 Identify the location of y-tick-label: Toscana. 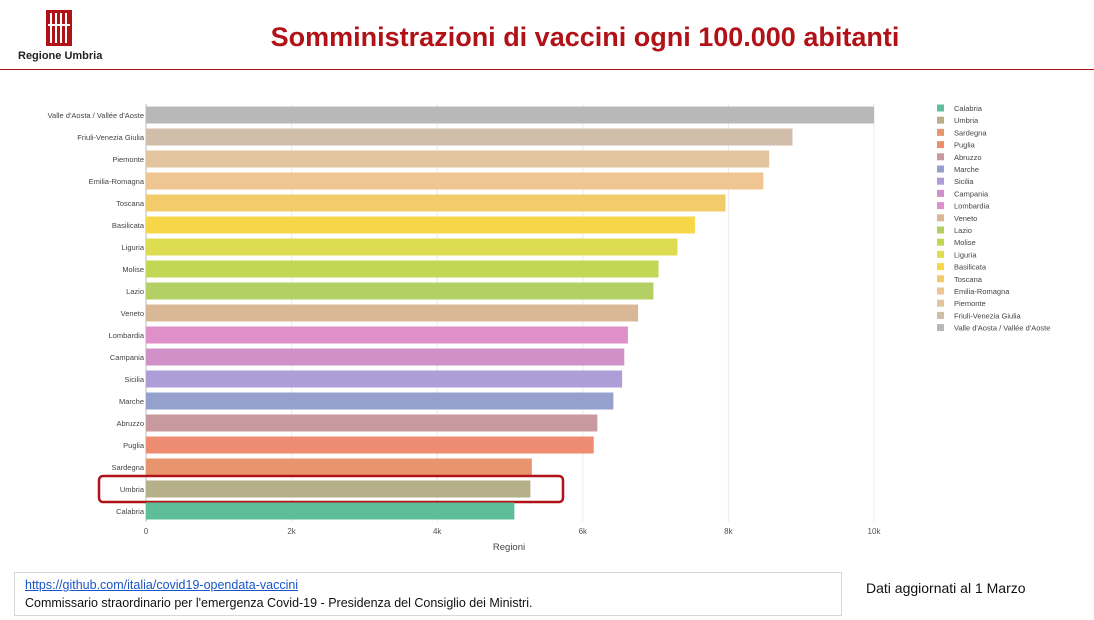
(130, 203).